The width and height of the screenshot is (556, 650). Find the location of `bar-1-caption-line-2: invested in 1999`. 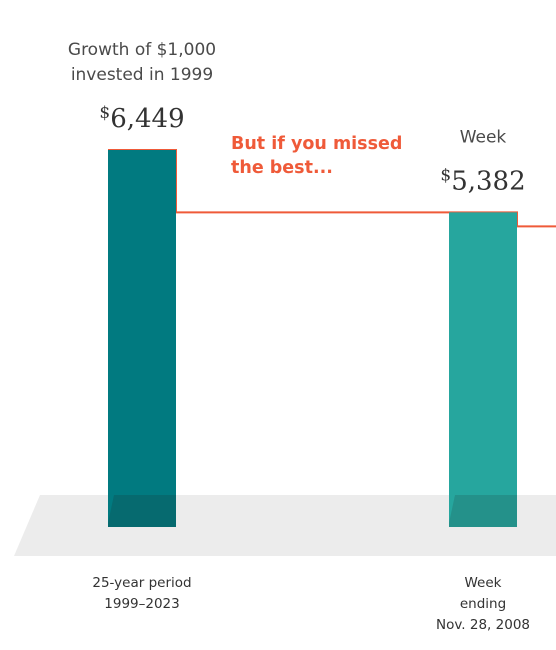

bar-1-caption-line-2: invested in 1999 is located at coordinates (142, 75).